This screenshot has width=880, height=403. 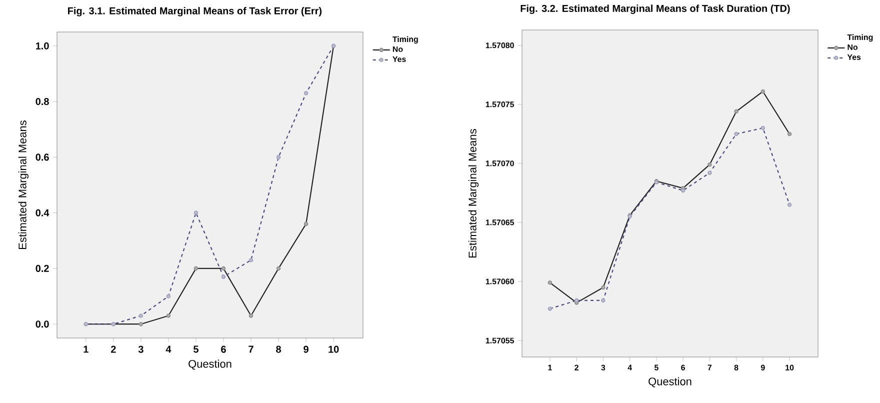 I want to click on y-tick-label: 0.8, so click(x=42, y=102).